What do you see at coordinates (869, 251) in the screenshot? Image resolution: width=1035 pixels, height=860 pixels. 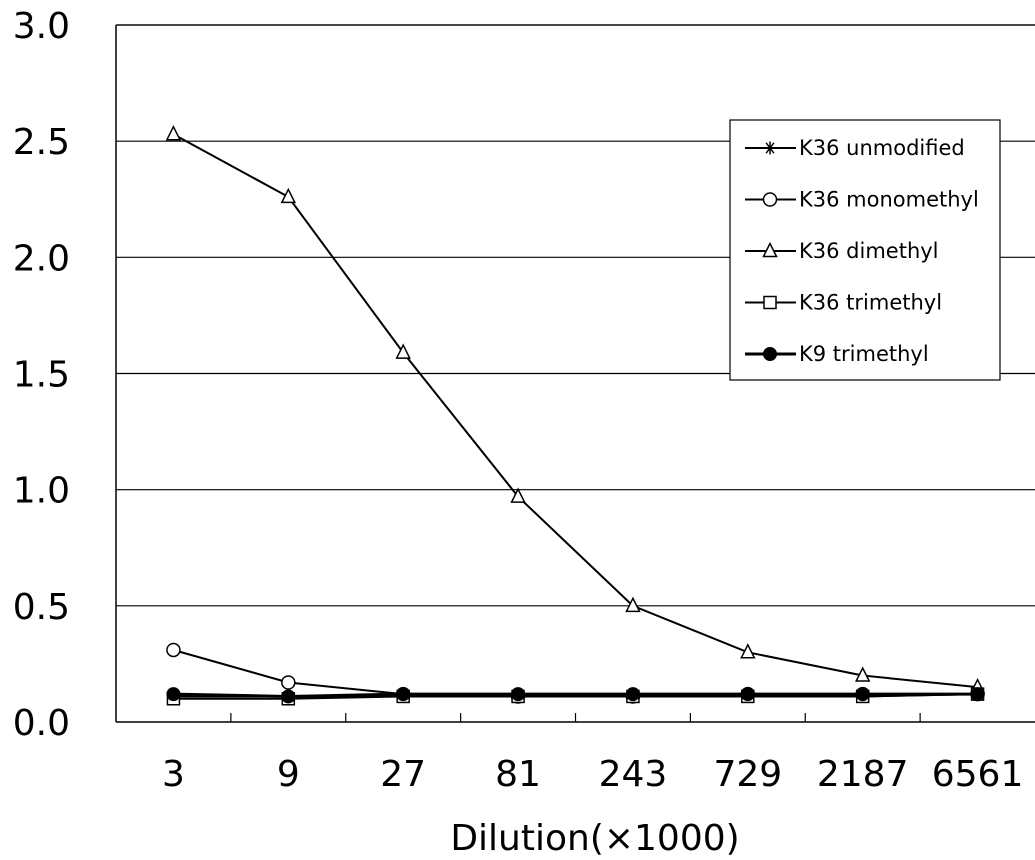 I see `legend-label: K36 dimethyl` at bounding box center [869, 251].